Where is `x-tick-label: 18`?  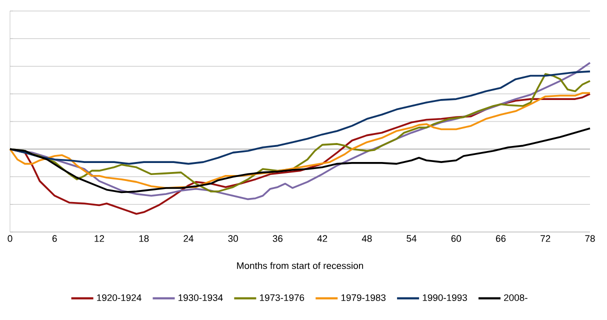 x-tick-label: 18 is located at coordinates (144, 238).